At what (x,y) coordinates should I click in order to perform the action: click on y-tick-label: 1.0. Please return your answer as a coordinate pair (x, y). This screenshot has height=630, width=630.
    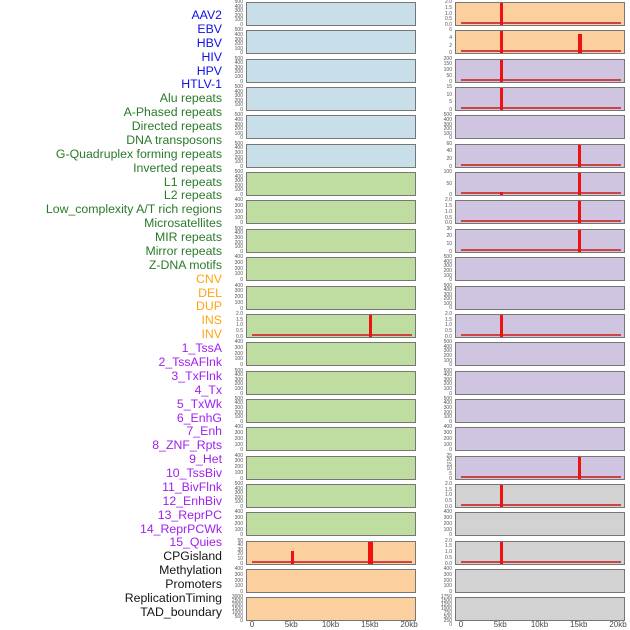
    Looking at the image, I should click on (448, 495).